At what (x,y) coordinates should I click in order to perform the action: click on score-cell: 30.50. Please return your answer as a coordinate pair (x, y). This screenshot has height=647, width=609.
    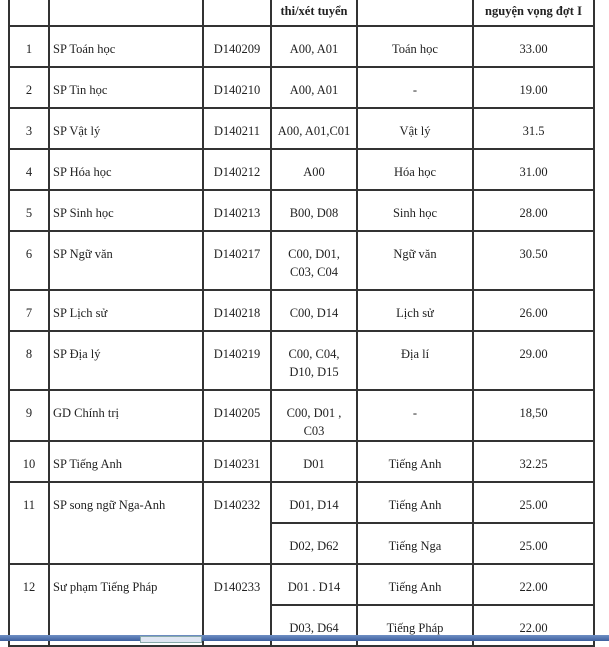
    Looking at the image, I should click on (533, 260).